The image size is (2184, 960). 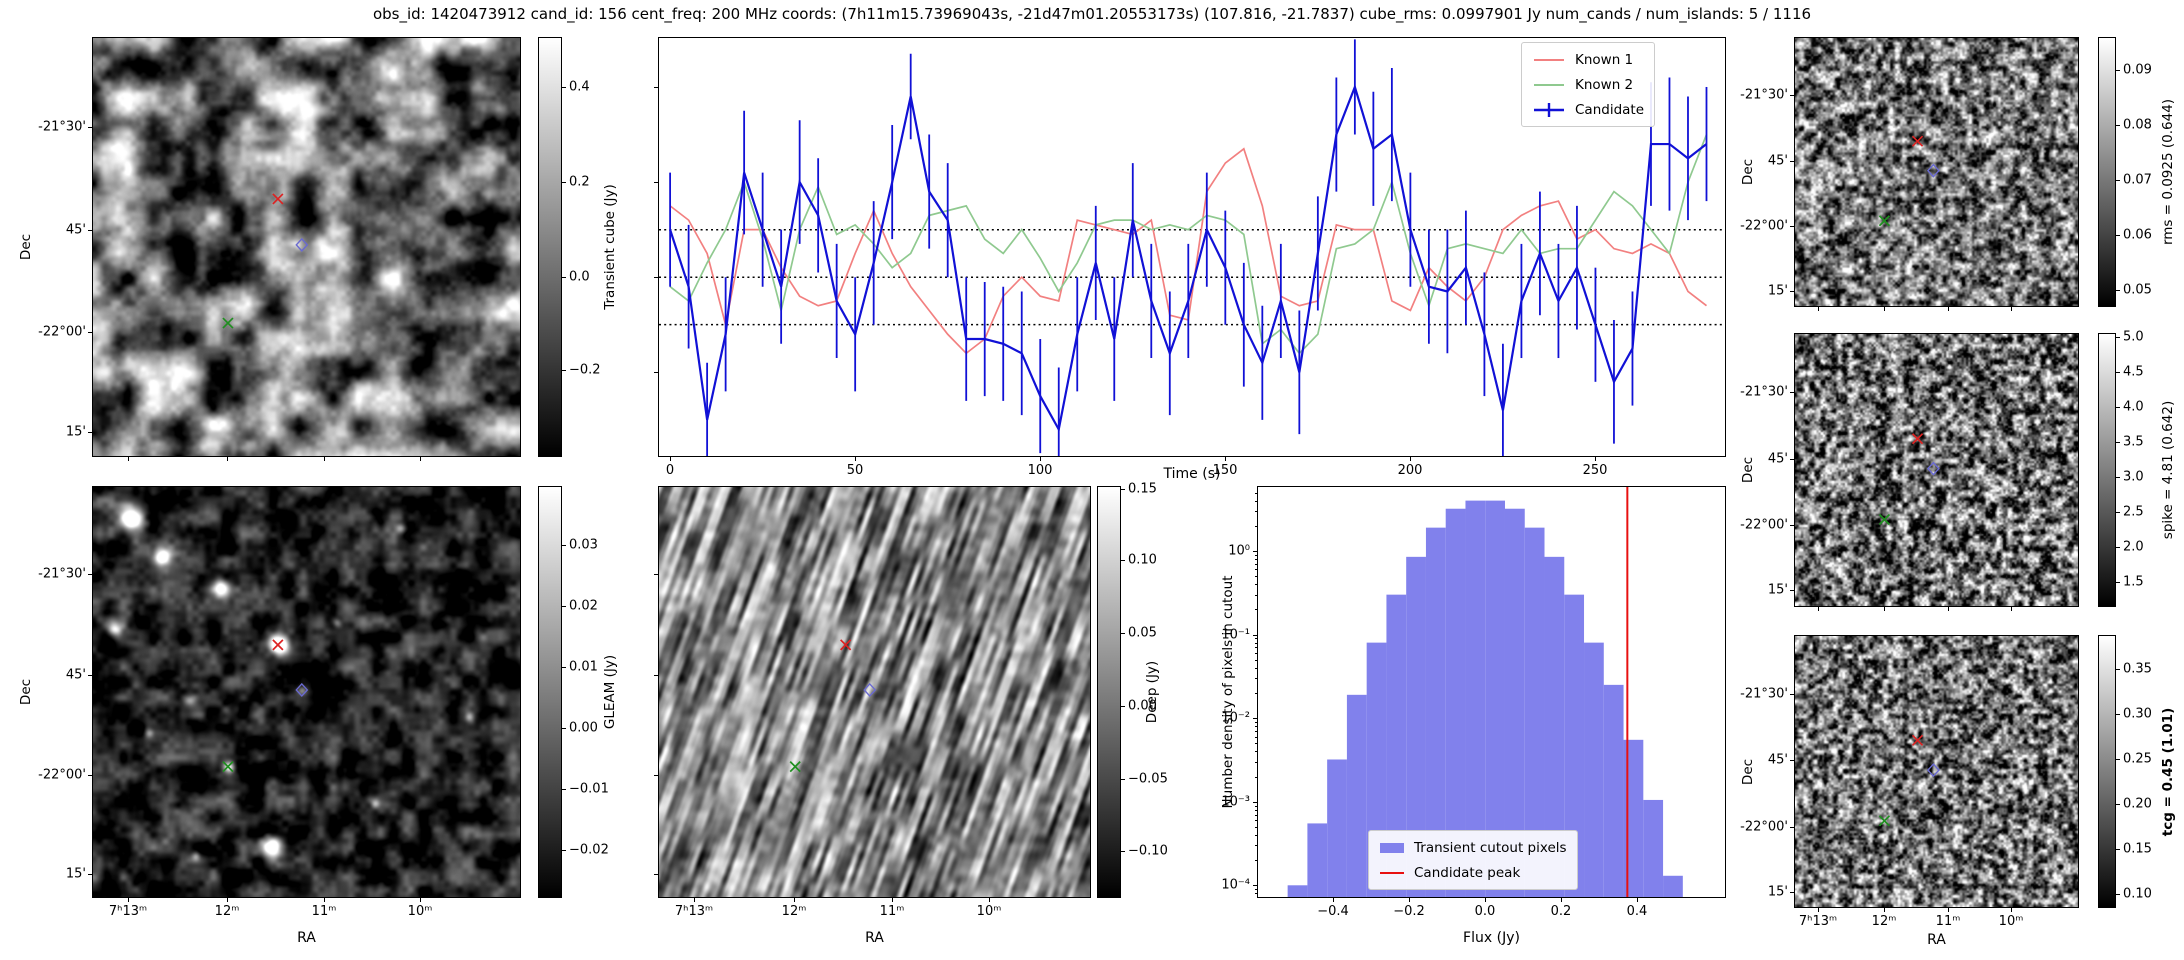 I want to click on gleam-panel, so click(x=306, y=692).